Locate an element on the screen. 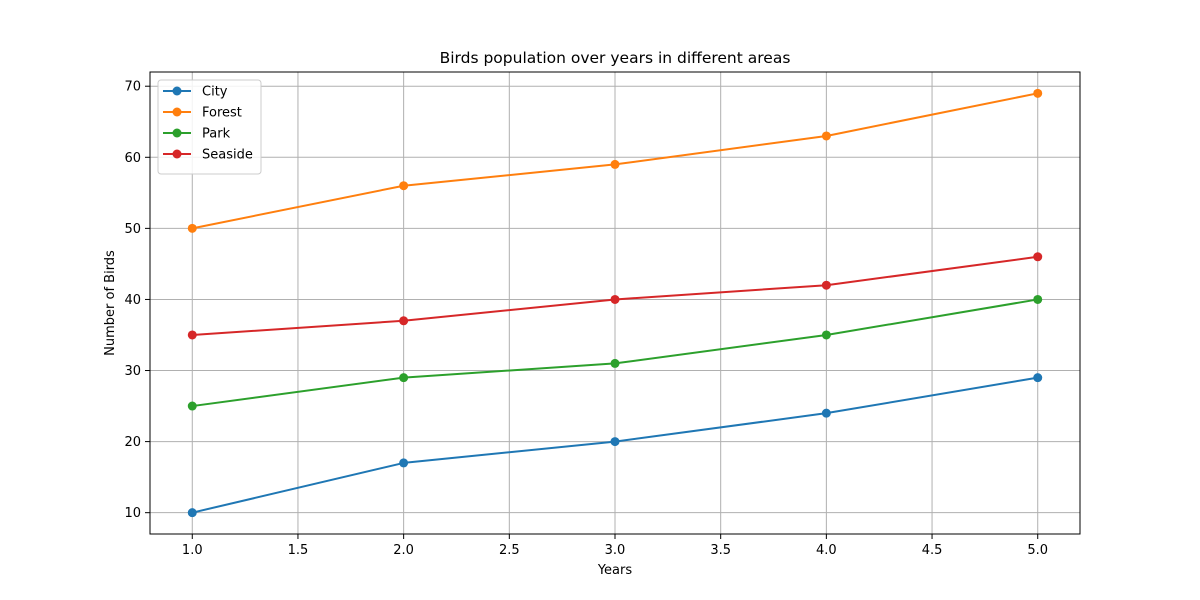  y-tick-label: 60 is located at coordinates (132, 158).